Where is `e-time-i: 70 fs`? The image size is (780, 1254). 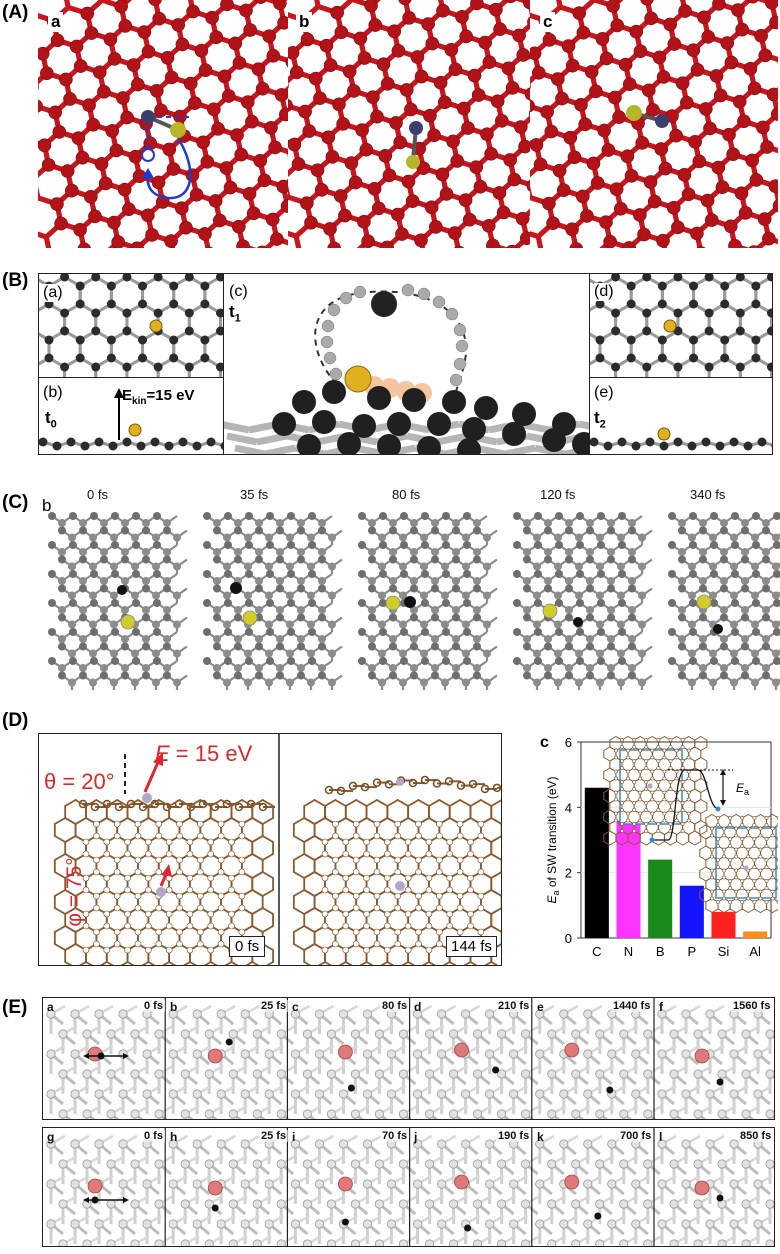
e-time-i: 70 fs is located at coordinates (395, 1136).